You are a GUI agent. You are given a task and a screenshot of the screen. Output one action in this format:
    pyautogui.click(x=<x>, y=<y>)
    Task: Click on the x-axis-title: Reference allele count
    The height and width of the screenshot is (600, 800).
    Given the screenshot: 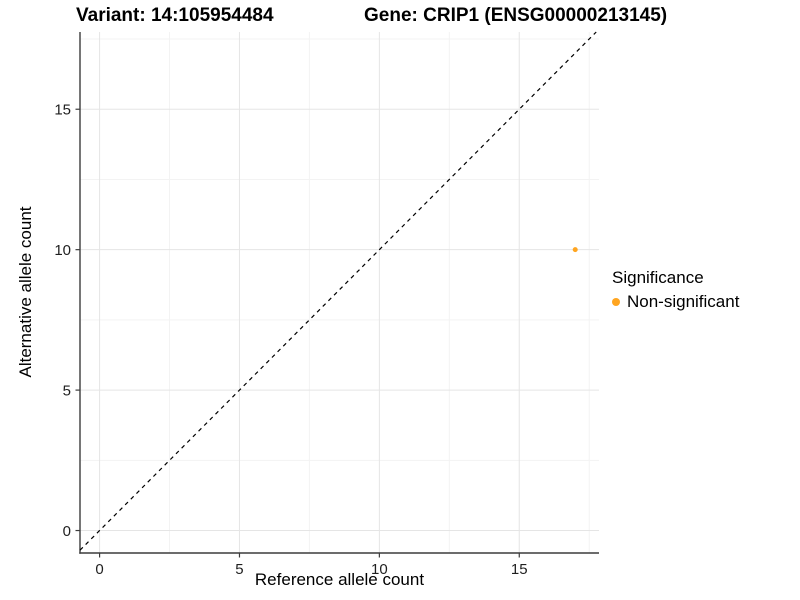 What is the action you would take?
    pyautogui.click(x=339, y=579)
    